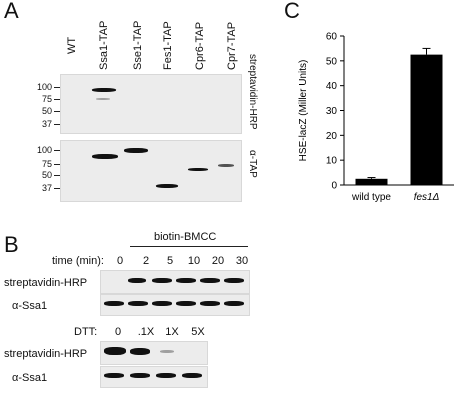 The image size is (474, 405). I want to click on y-tick-label: 50, so click(332, 61).